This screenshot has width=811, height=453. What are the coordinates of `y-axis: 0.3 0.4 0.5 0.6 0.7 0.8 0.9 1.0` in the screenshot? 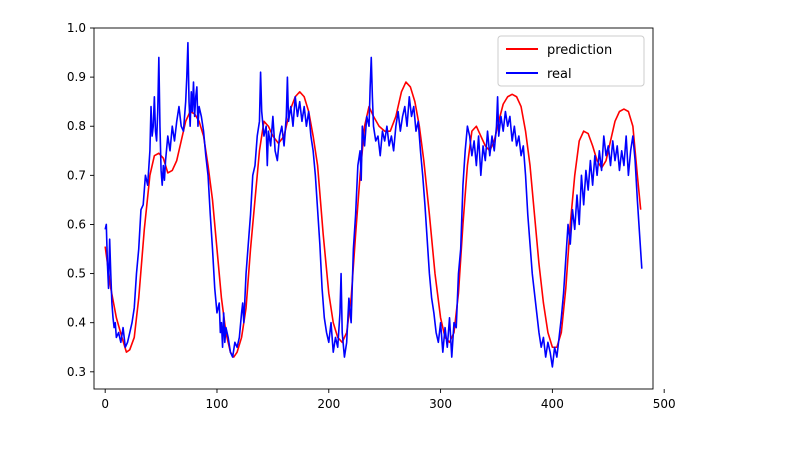 It's located at (80, 200).